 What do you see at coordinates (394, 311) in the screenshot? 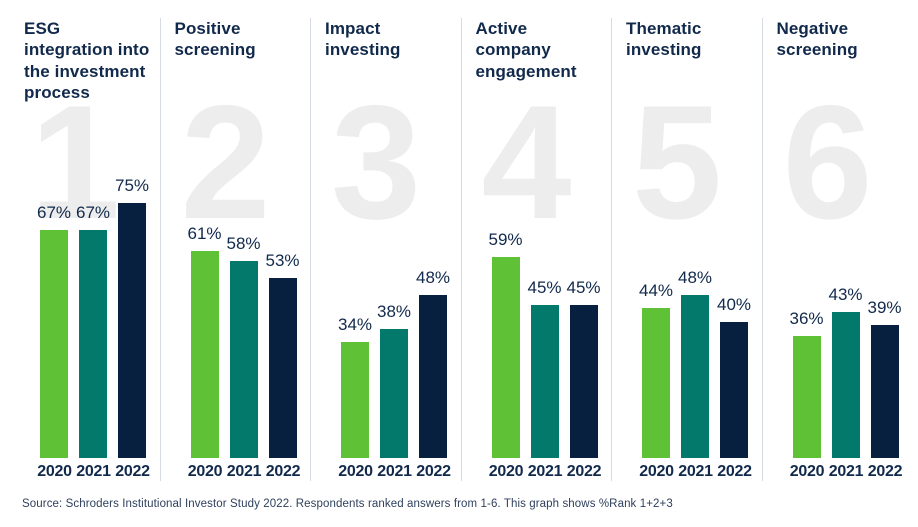
I see `bar-value-label: 38%` at bounding box center [394, 311].